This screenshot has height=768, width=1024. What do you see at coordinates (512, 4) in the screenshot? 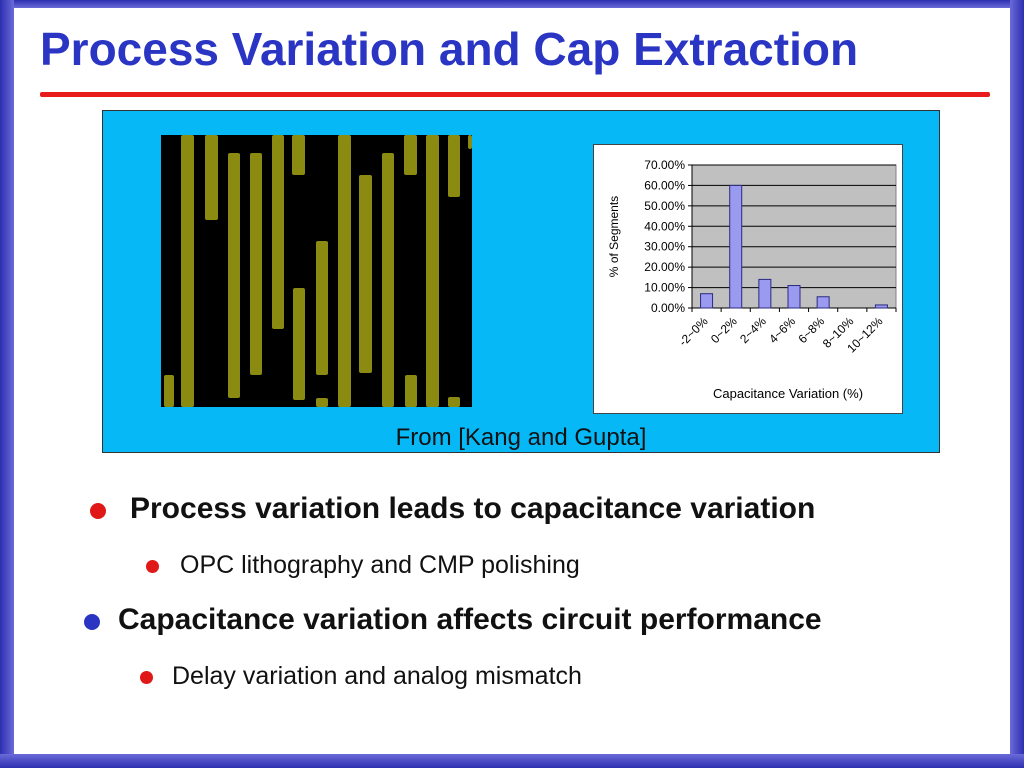
I see `slide-frame-top` at bounding box center [512, 4].